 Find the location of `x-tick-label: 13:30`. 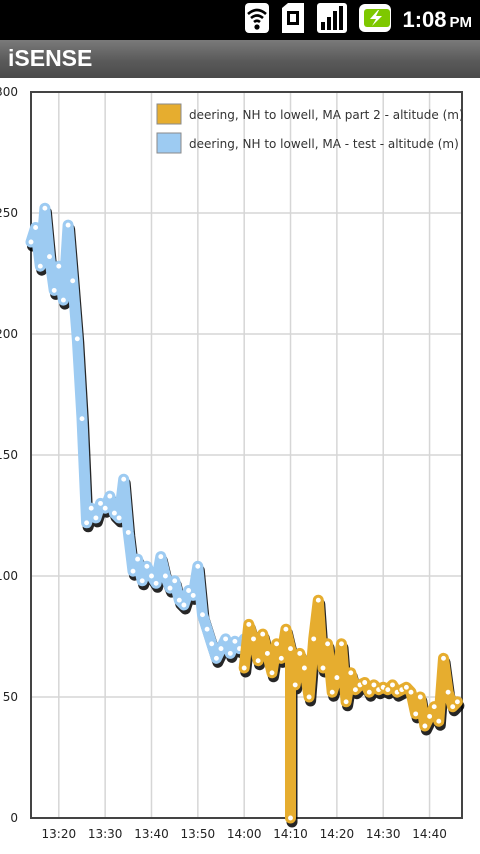

x-tick-label: 13:30 is located at coordinates (105, 834).